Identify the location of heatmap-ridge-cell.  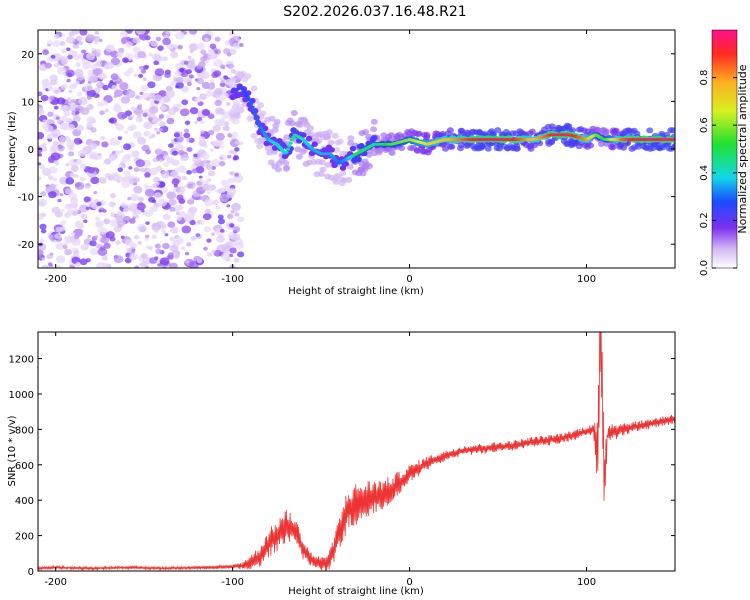
(254, 111).